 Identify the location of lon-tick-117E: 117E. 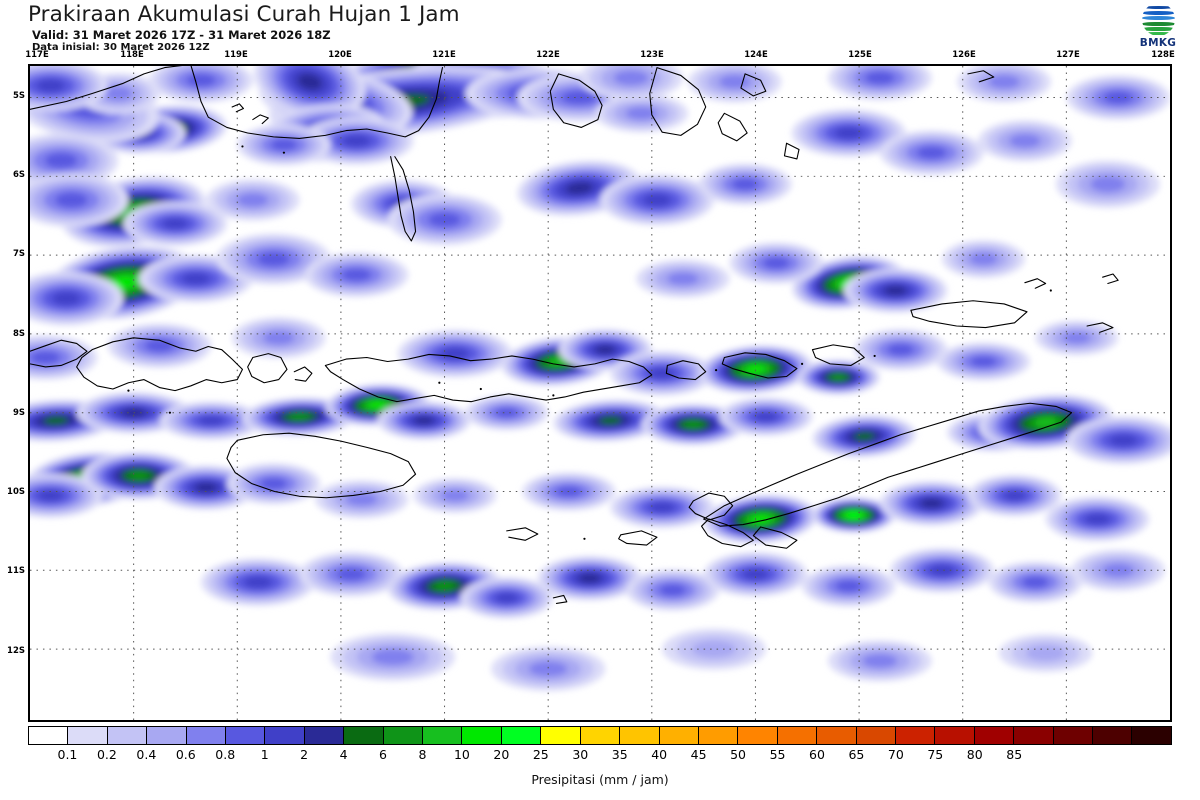
(37, 55).